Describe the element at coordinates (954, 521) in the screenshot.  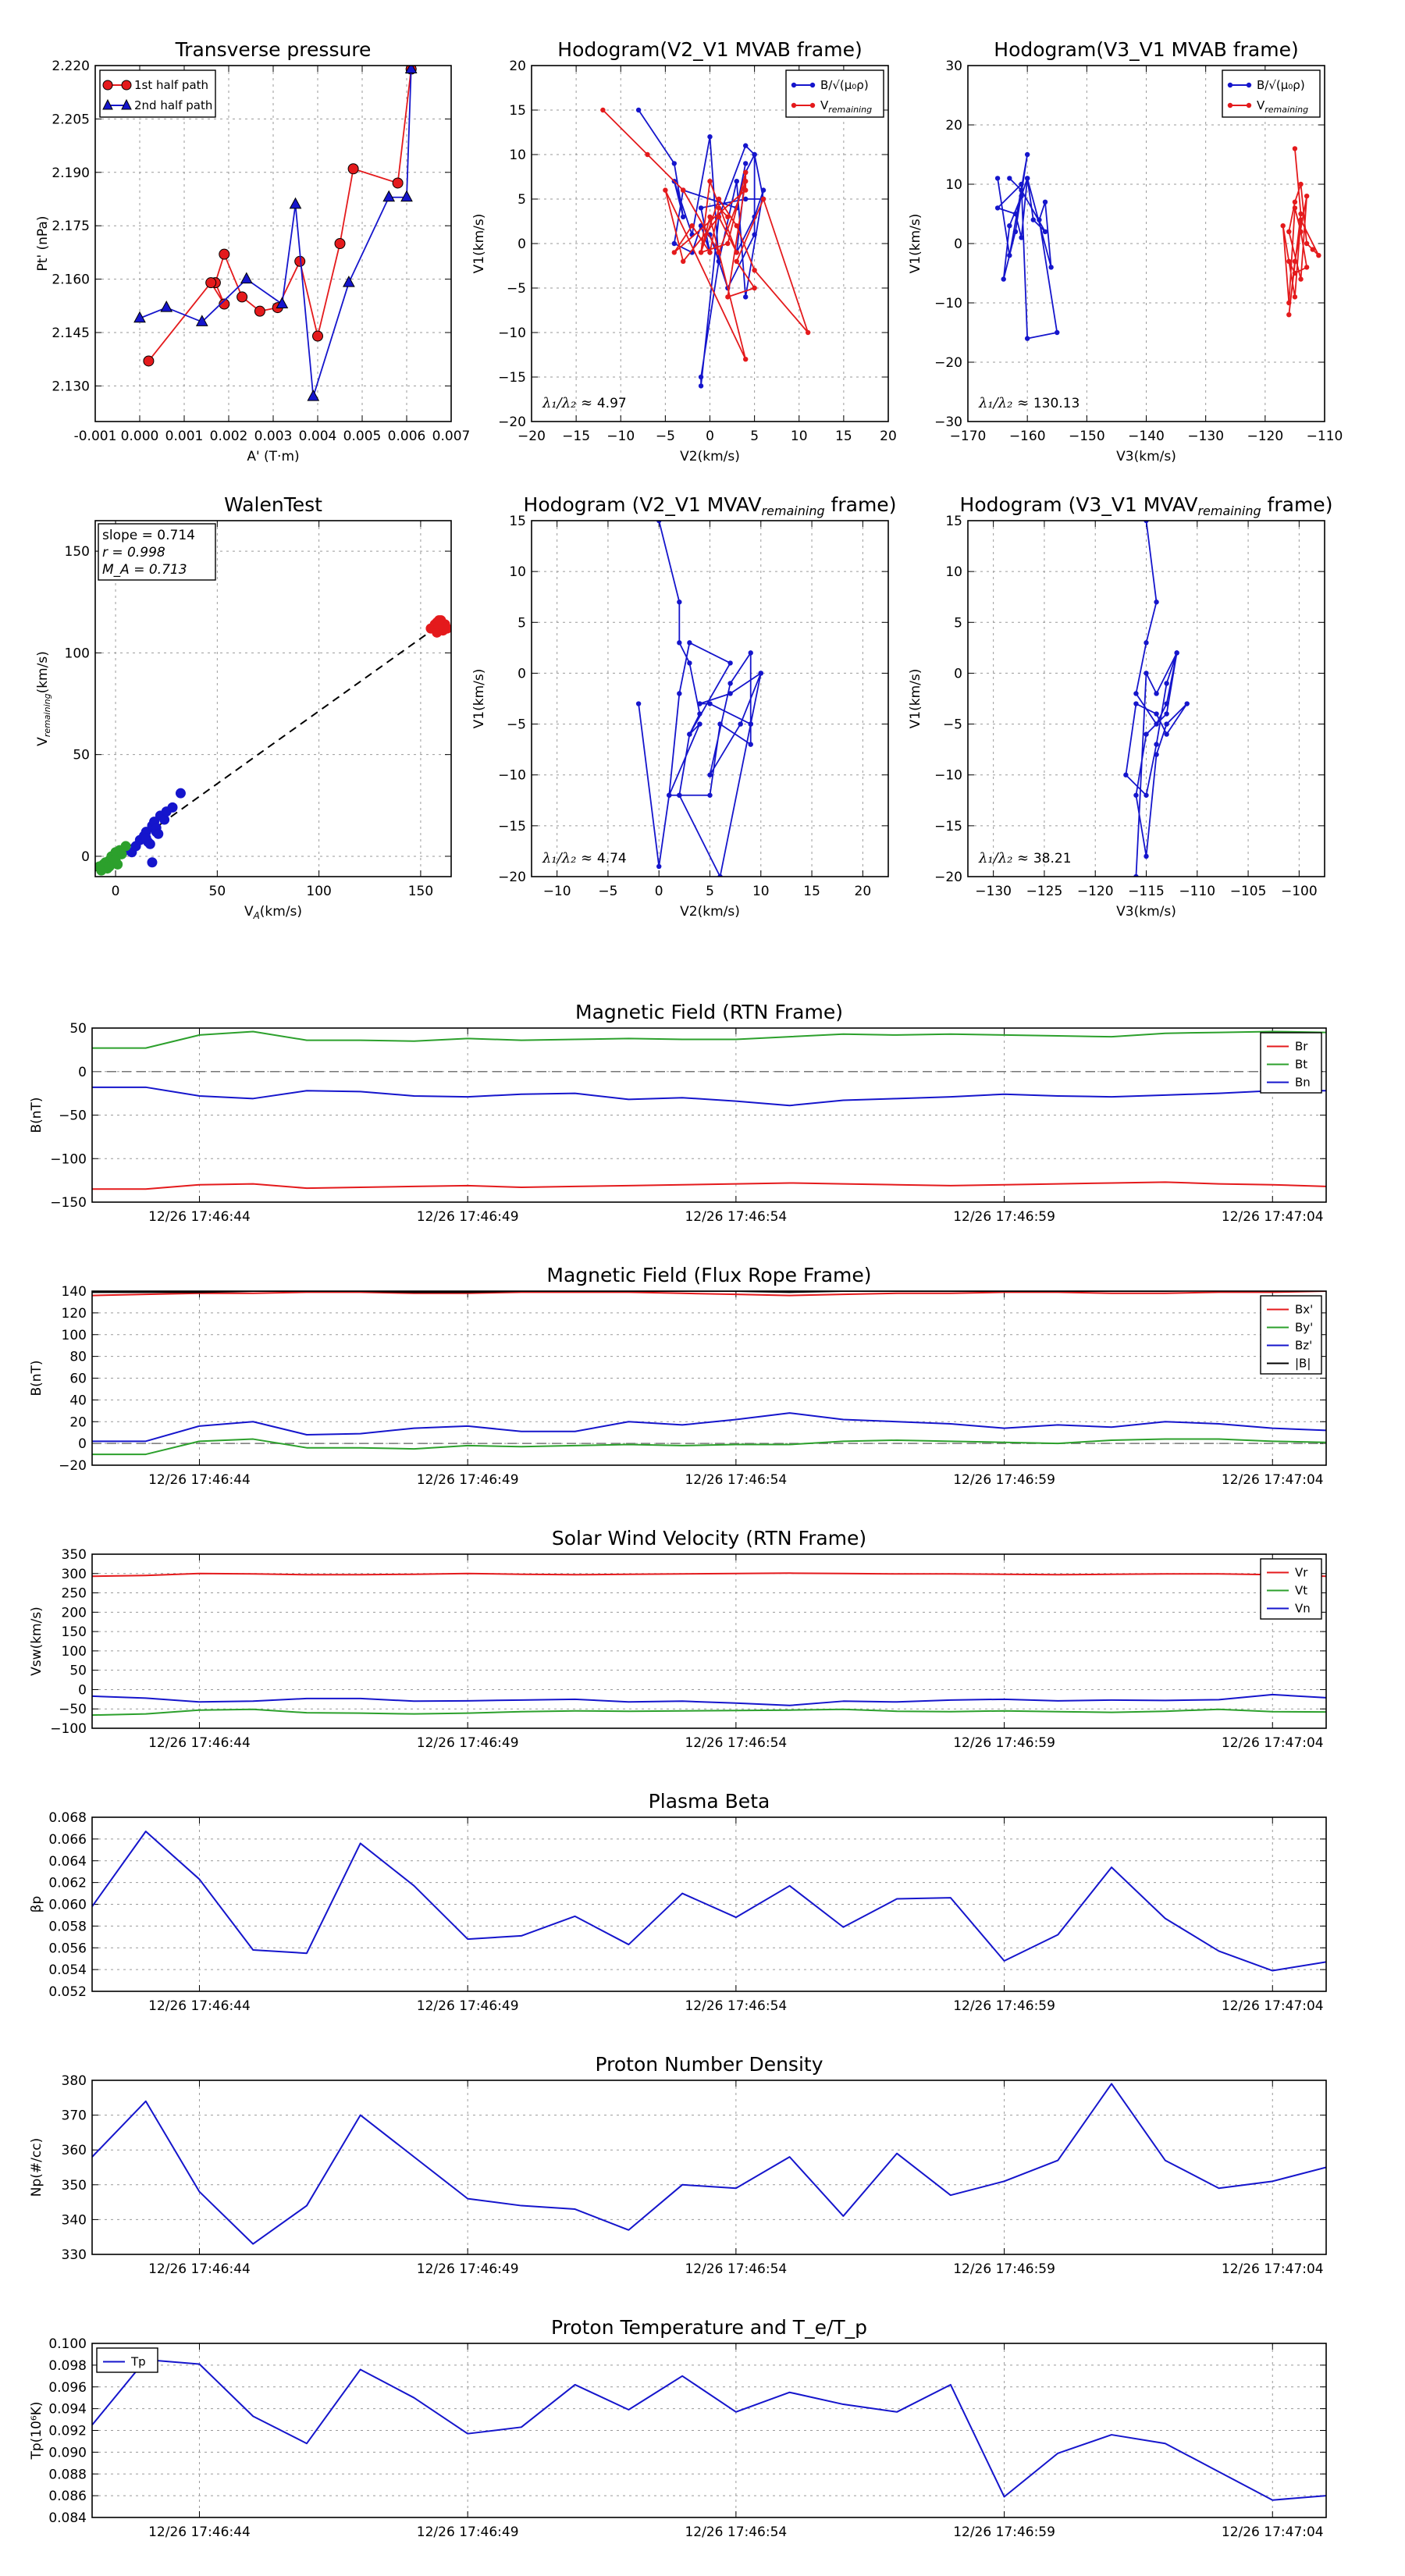
I see `y-tick-label: 15` at that location.